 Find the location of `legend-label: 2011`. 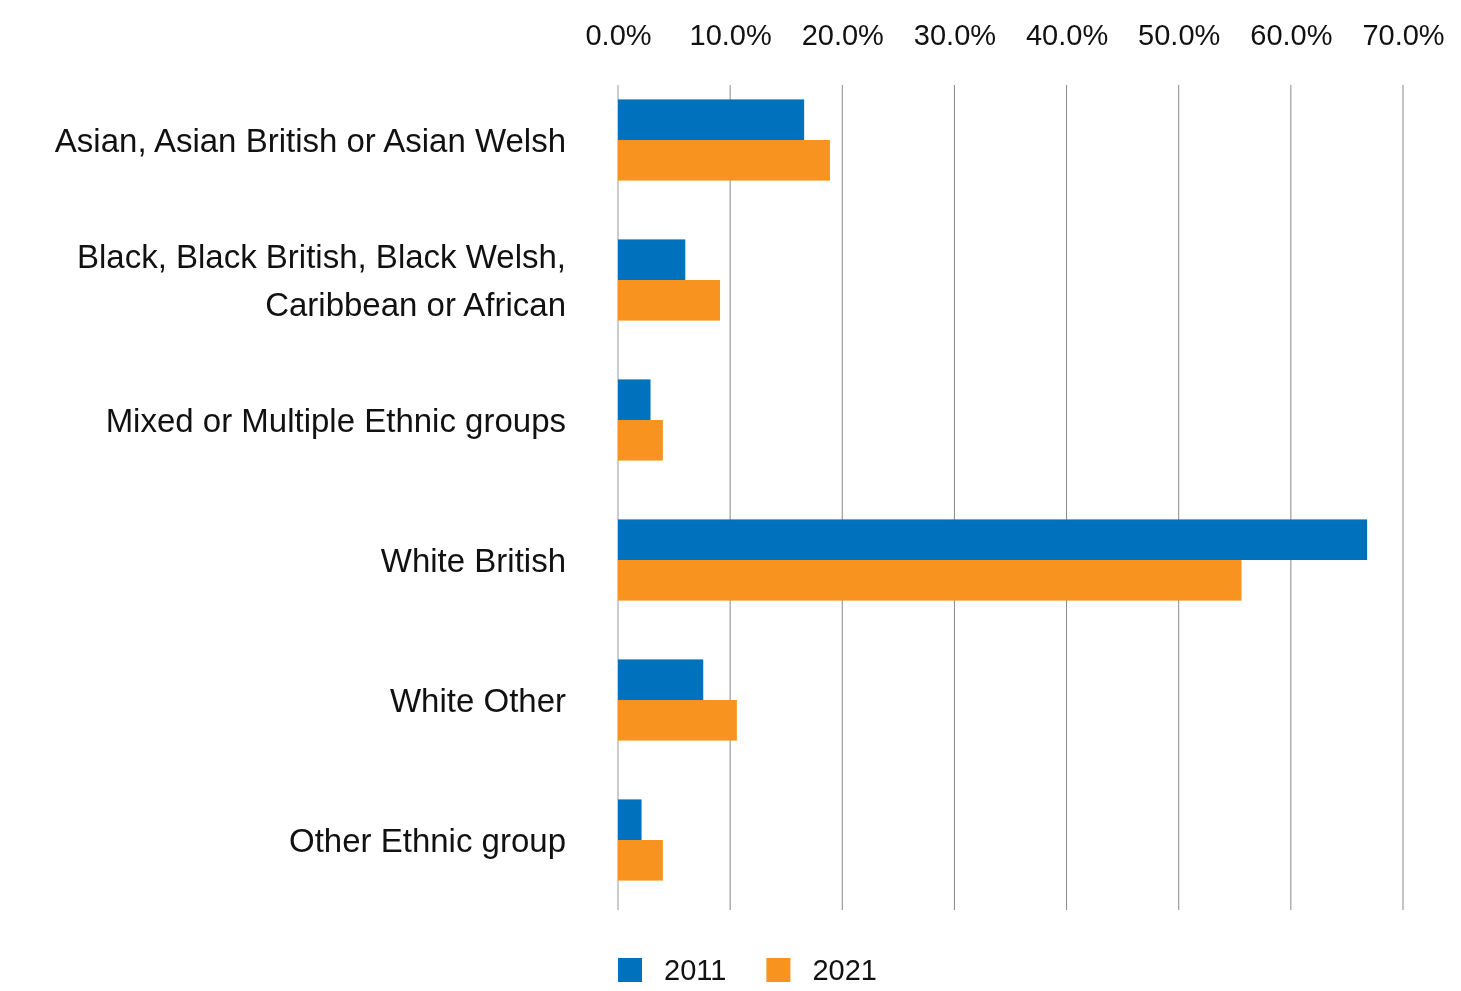

legend-label: 2011 is located at coordinates (695, 970).